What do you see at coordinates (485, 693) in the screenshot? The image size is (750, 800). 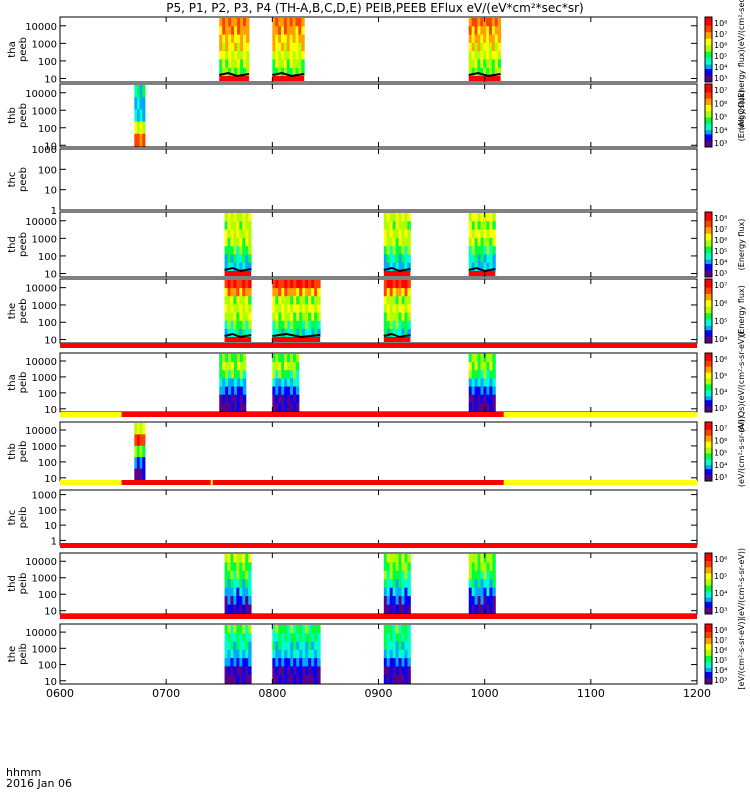 I see `x-tick-label: 1000` at bounding box center [485, 693].